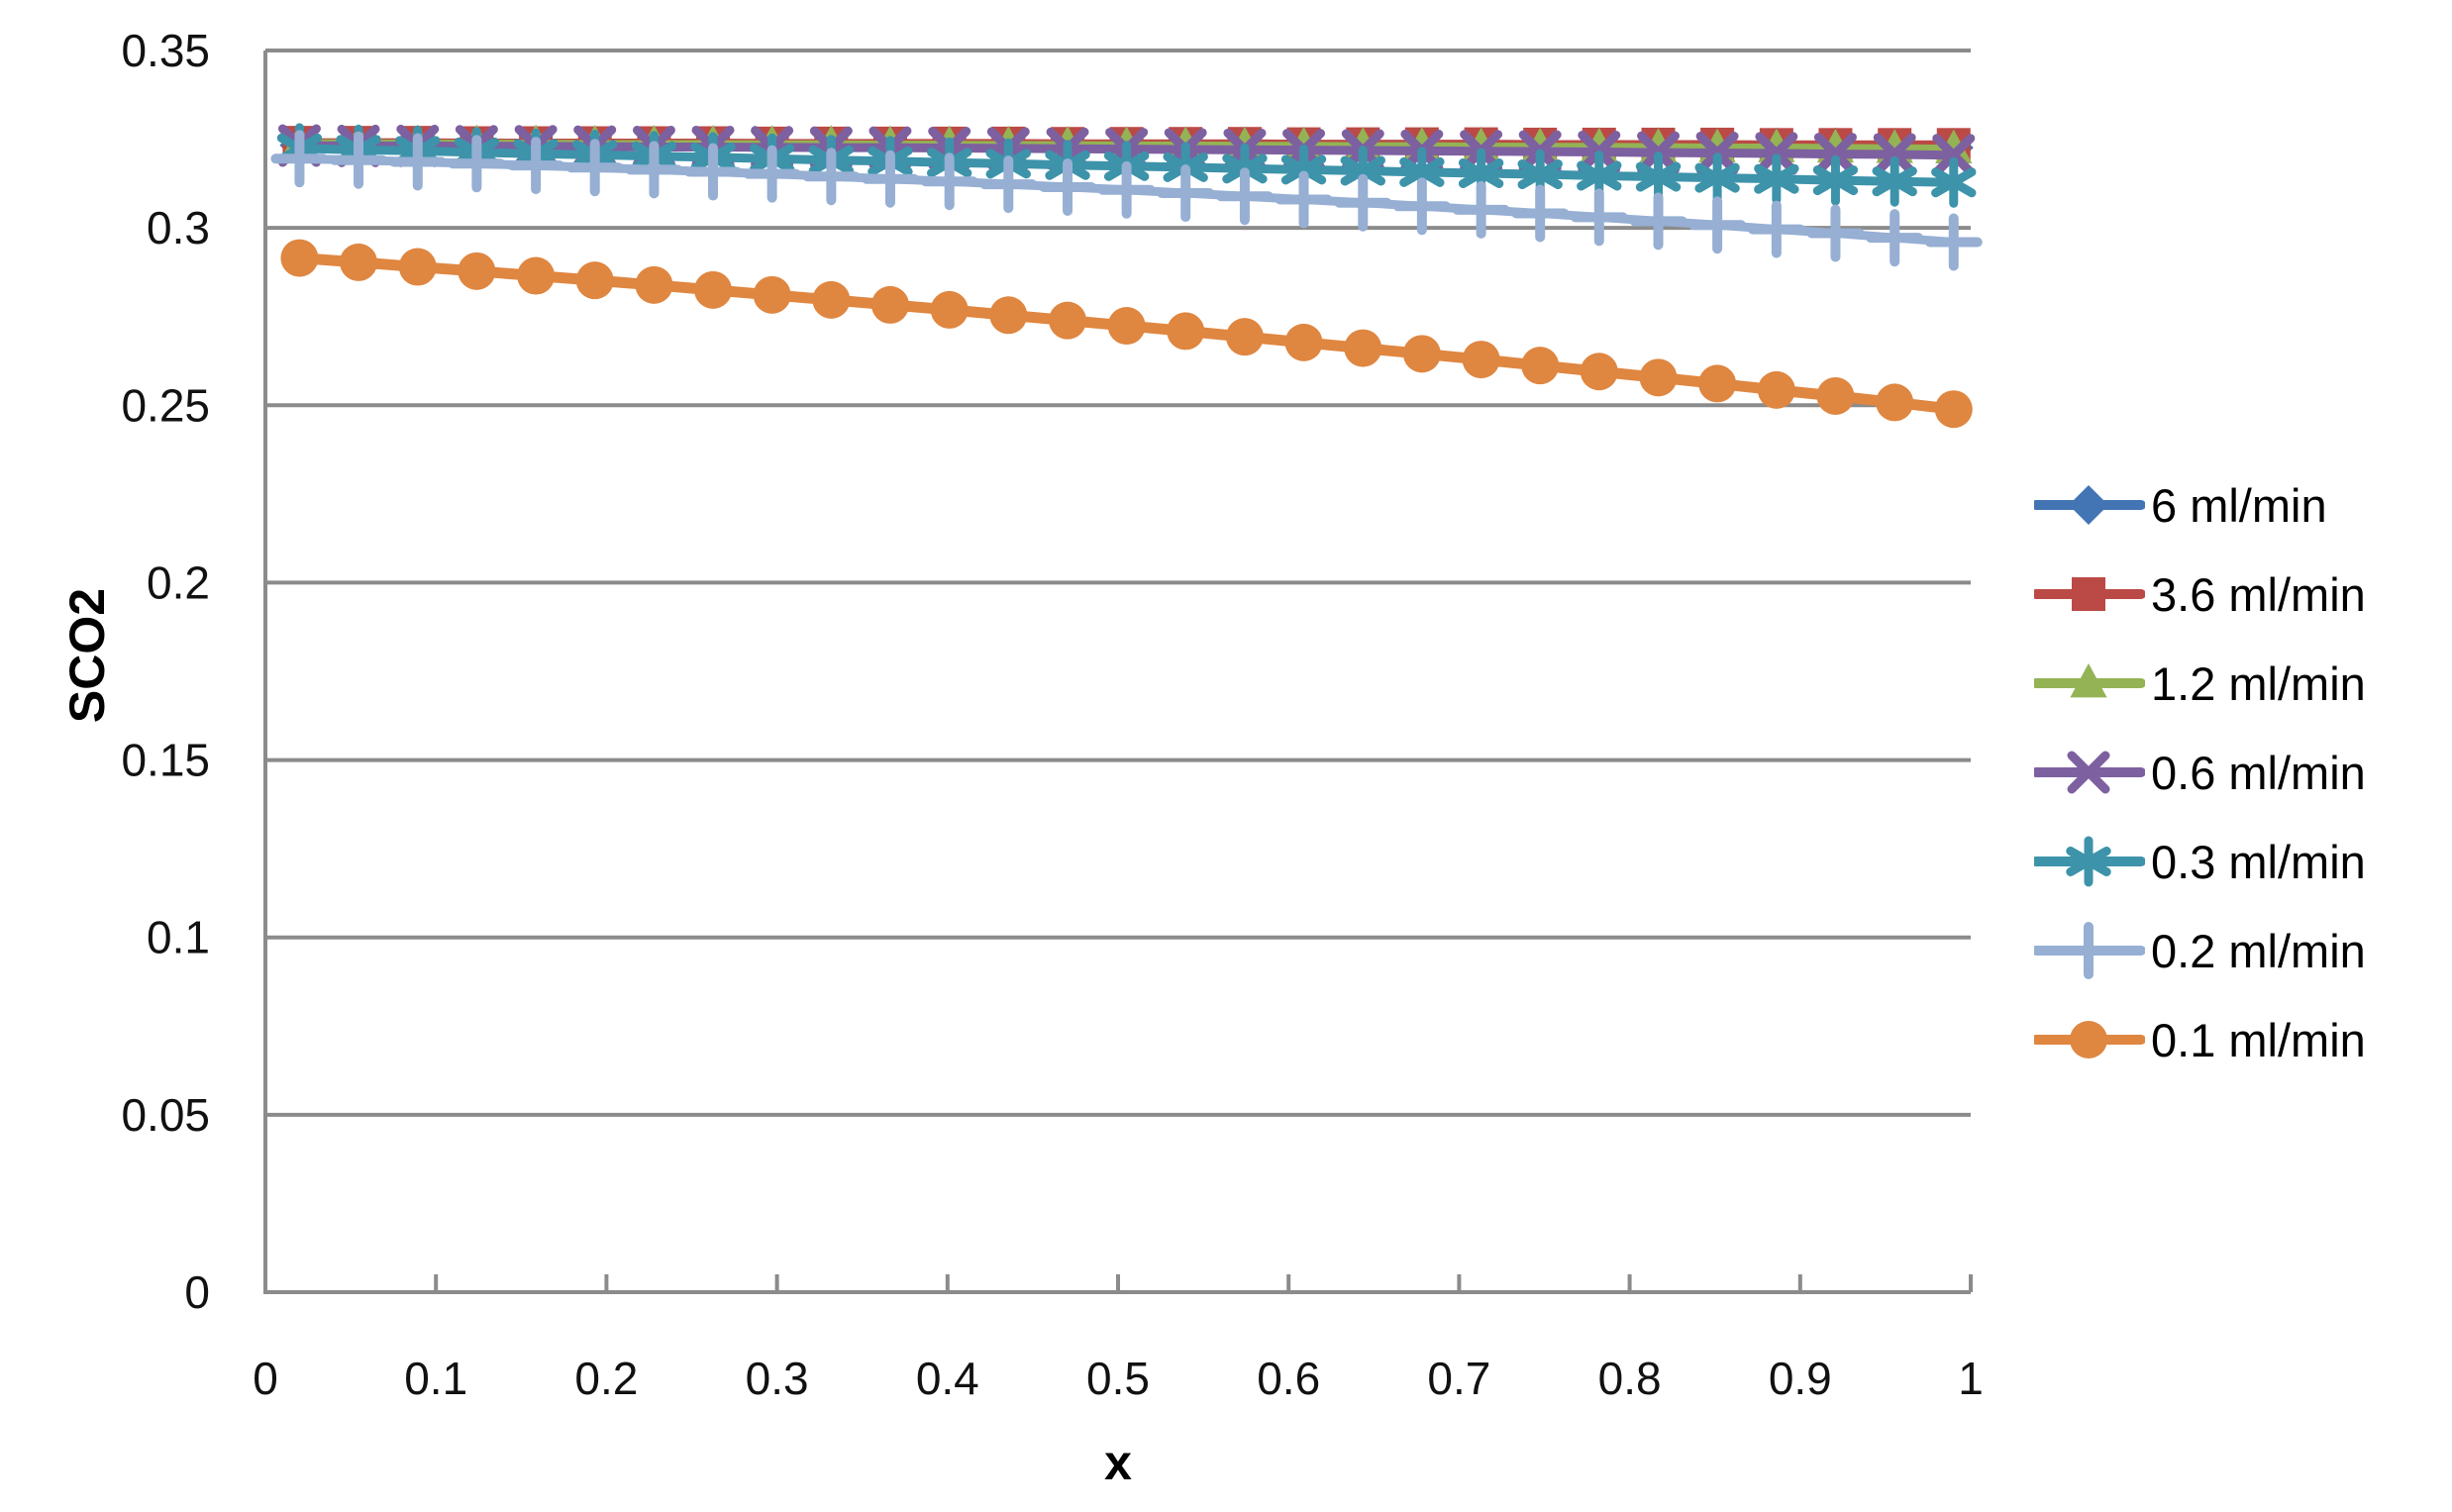 The width and height of the screenshot is (2452, 1512). Describe the element at coordinates (606, 1378) in the screenshot. I see `x-tick-label: 0.2` at that location.